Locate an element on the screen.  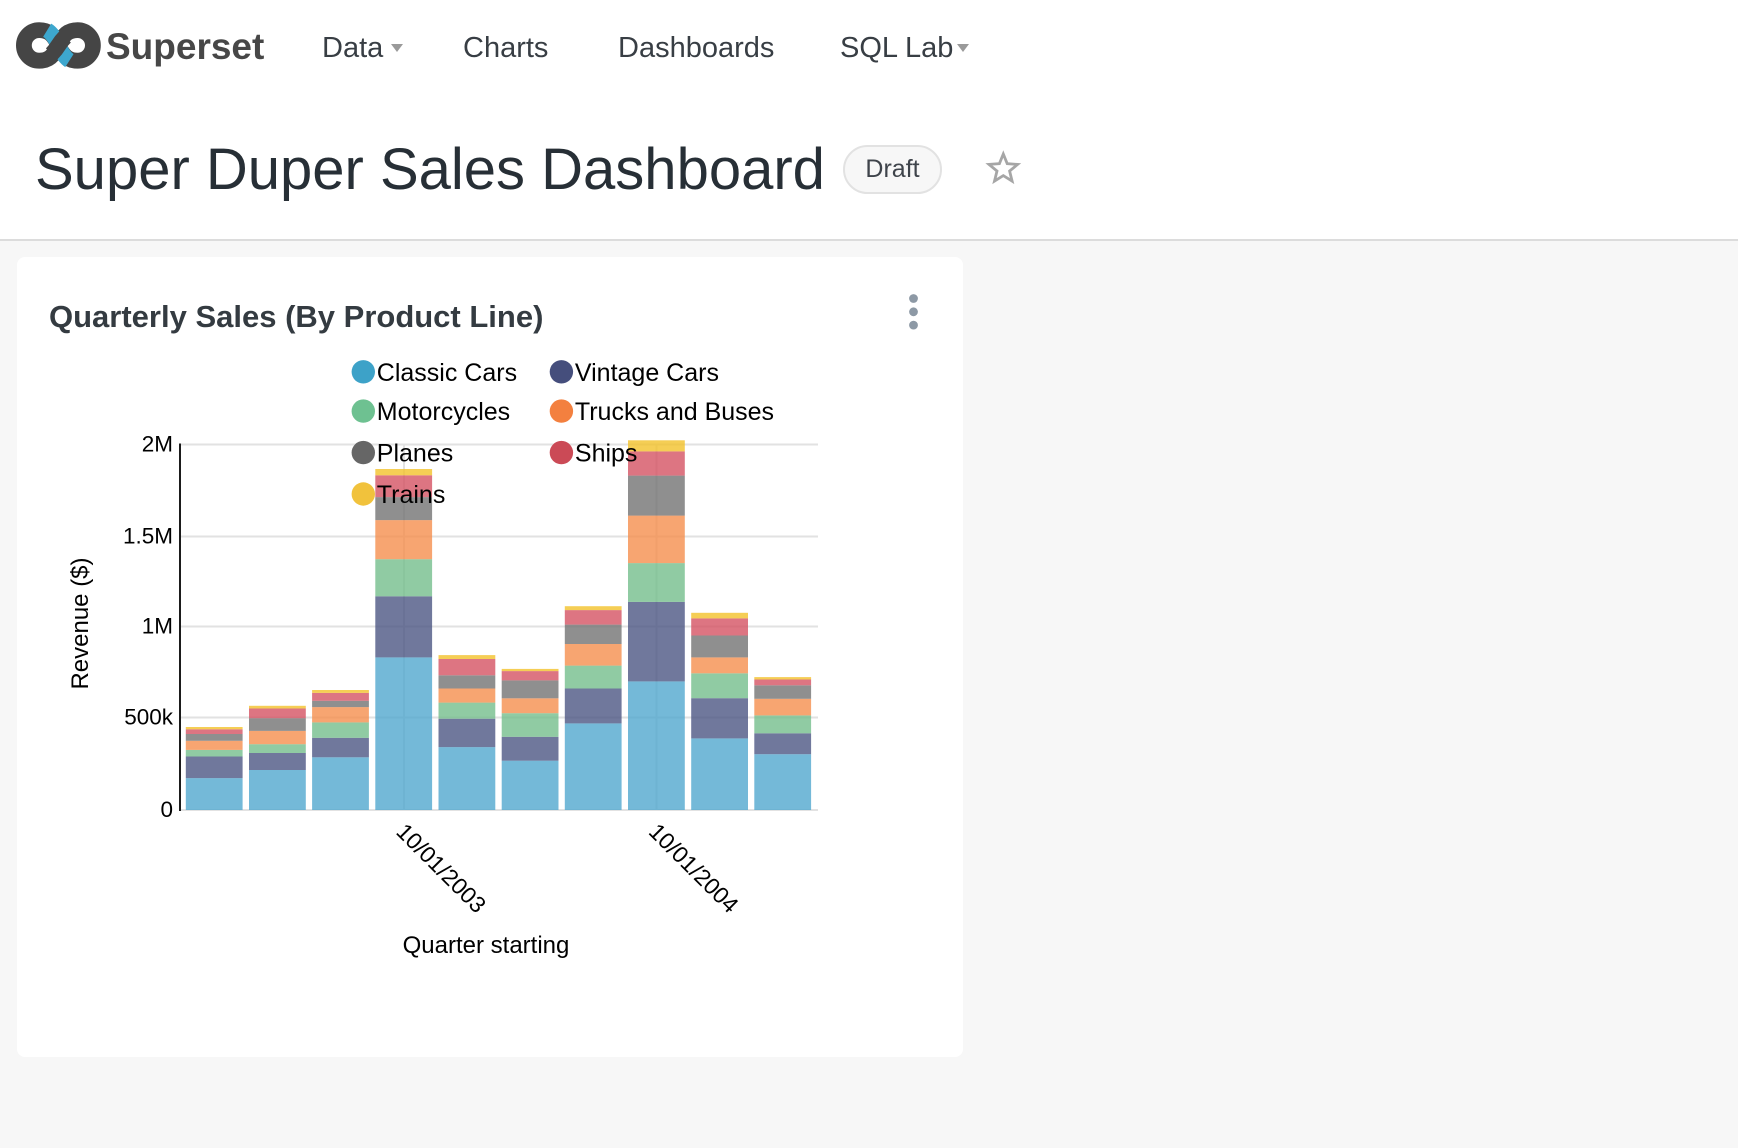
svg-text: Vintage Cars is located at coordinates (647, 373).